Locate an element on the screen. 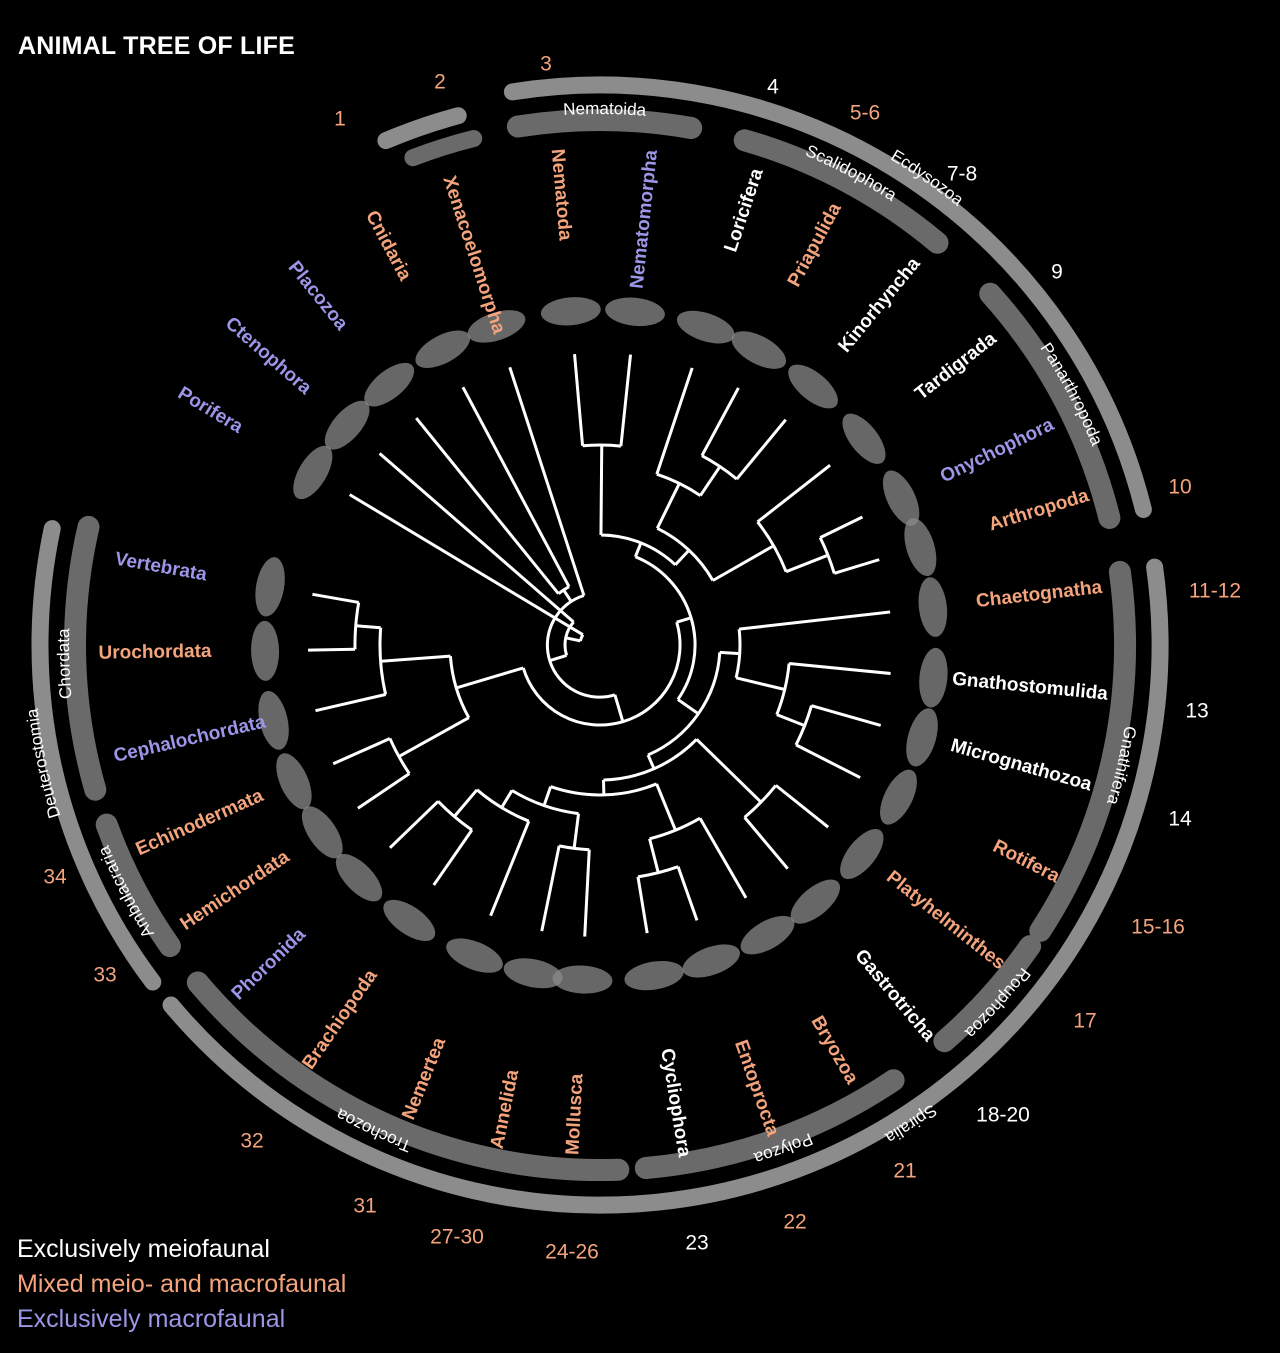 The height and width of the screenshot is (1353, 1280). clade-band-deuterostomia is located at coordinates (96, 755).